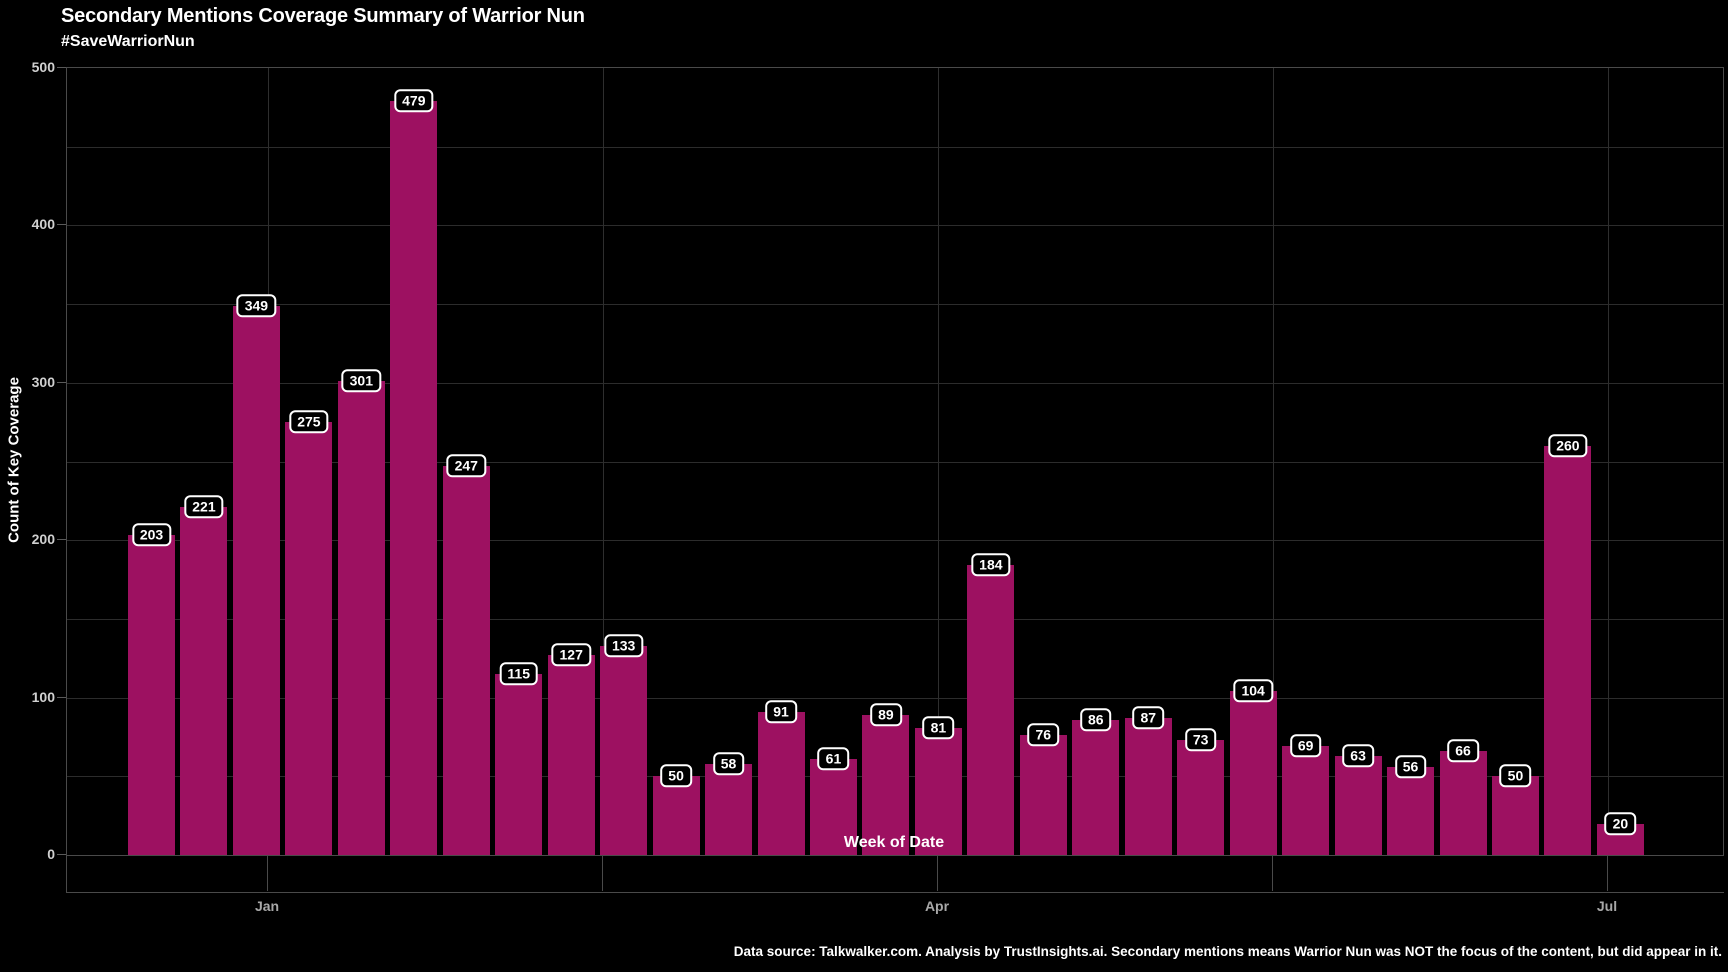 Image resolution: width=1728 pixels, height=972 pixels. Describe the element at coordinates (466, 466) in the screenshot. I see `bar-value-label: 247` at that location.